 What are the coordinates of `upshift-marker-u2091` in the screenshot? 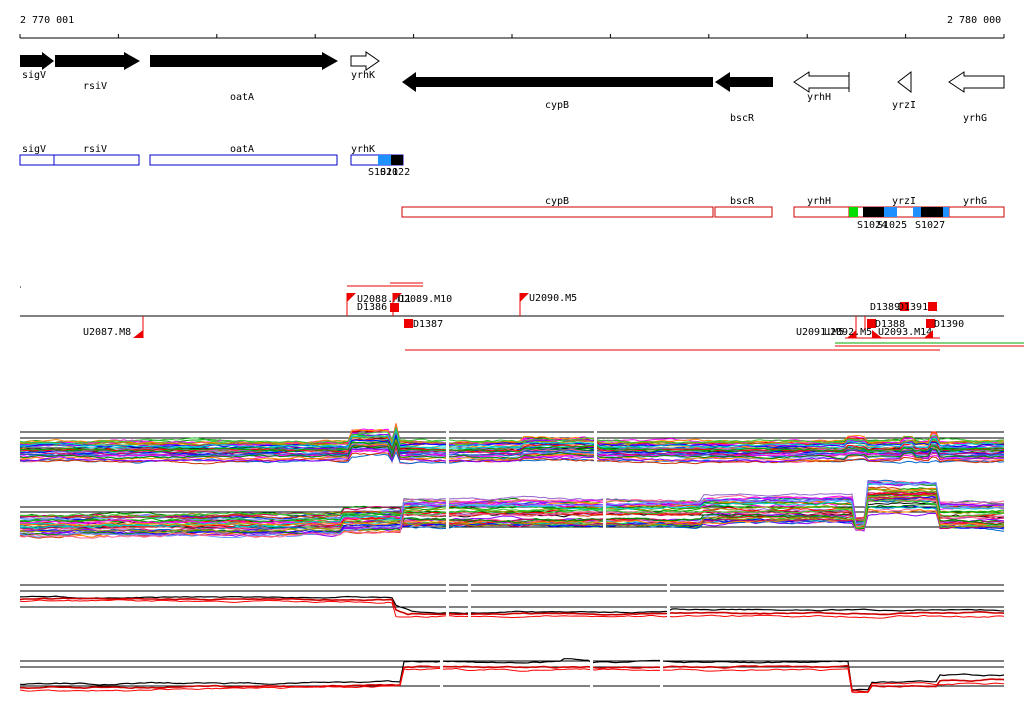 It's located at (851, 334).